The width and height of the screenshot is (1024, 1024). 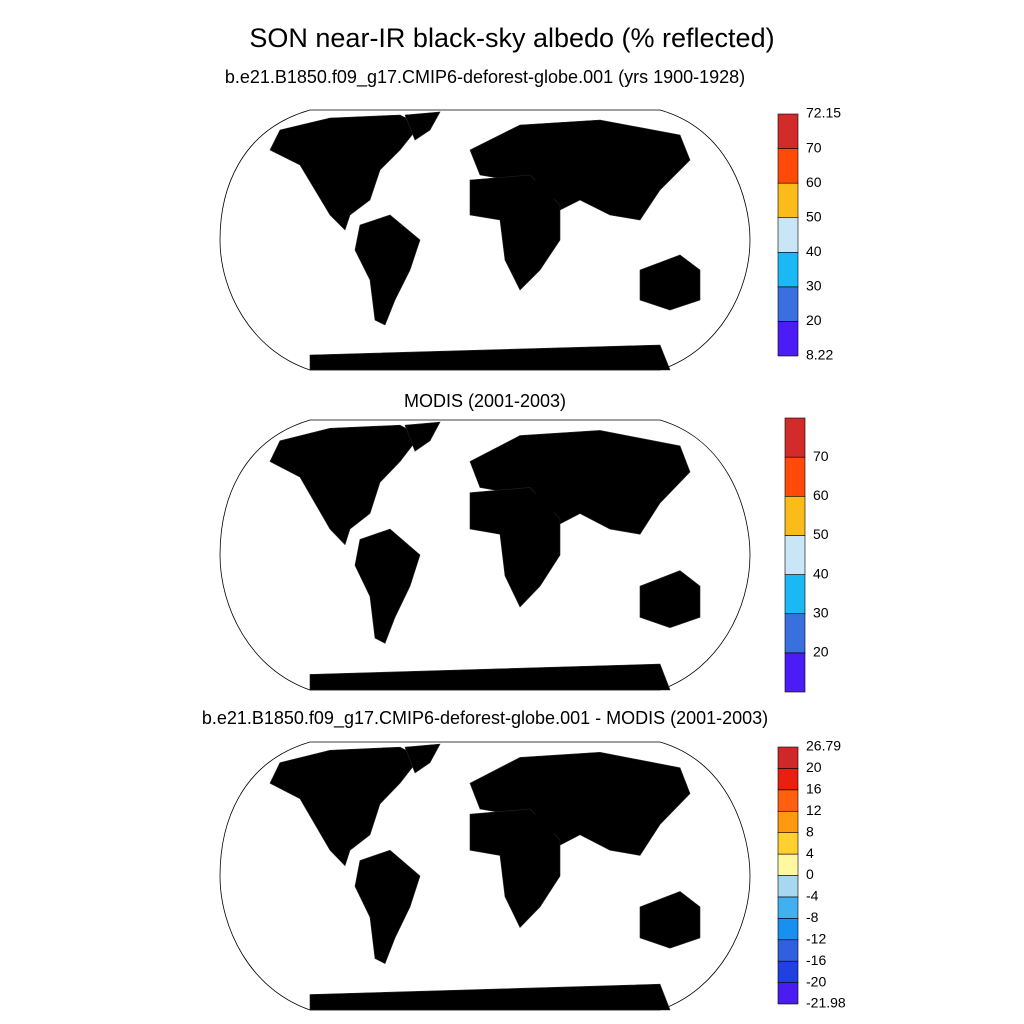 I want to click on colorbar-label: -12, so click(x=816, y=938).